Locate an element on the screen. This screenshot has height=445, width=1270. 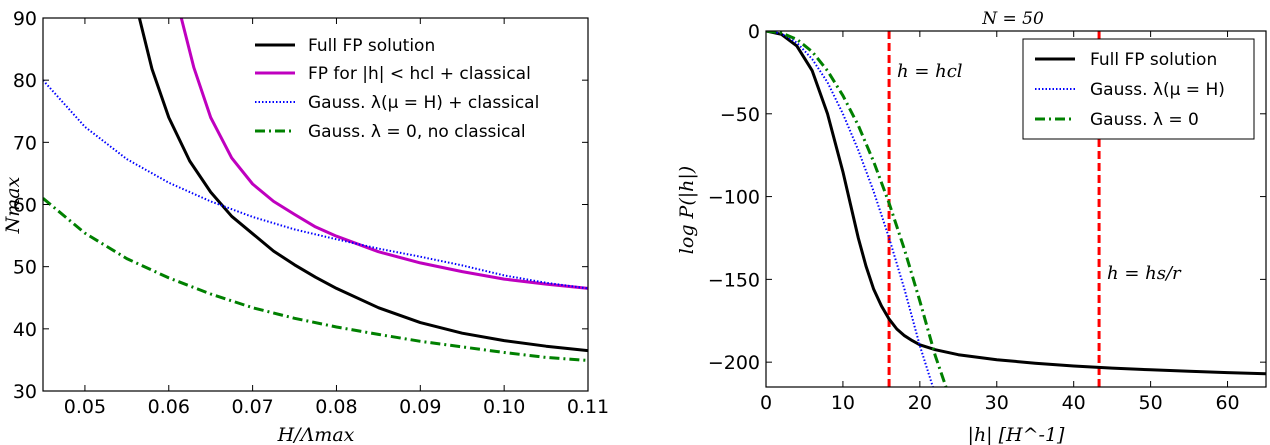
right-x-tick-label: 20 is located at coordinates (920, 403).